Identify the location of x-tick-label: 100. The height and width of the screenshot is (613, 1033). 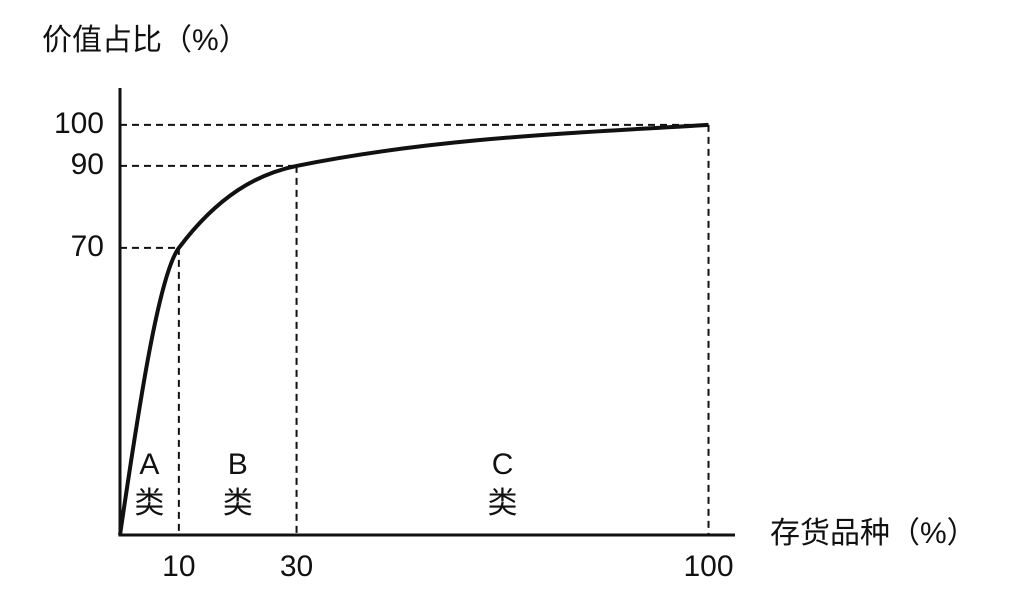
(708, 566).